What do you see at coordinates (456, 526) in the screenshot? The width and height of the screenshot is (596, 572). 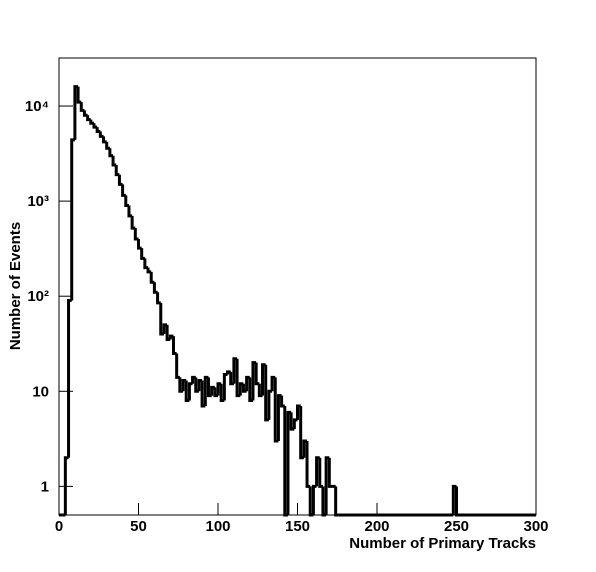 I see `x-tick-label: 250` at bounding box center [456, 526].